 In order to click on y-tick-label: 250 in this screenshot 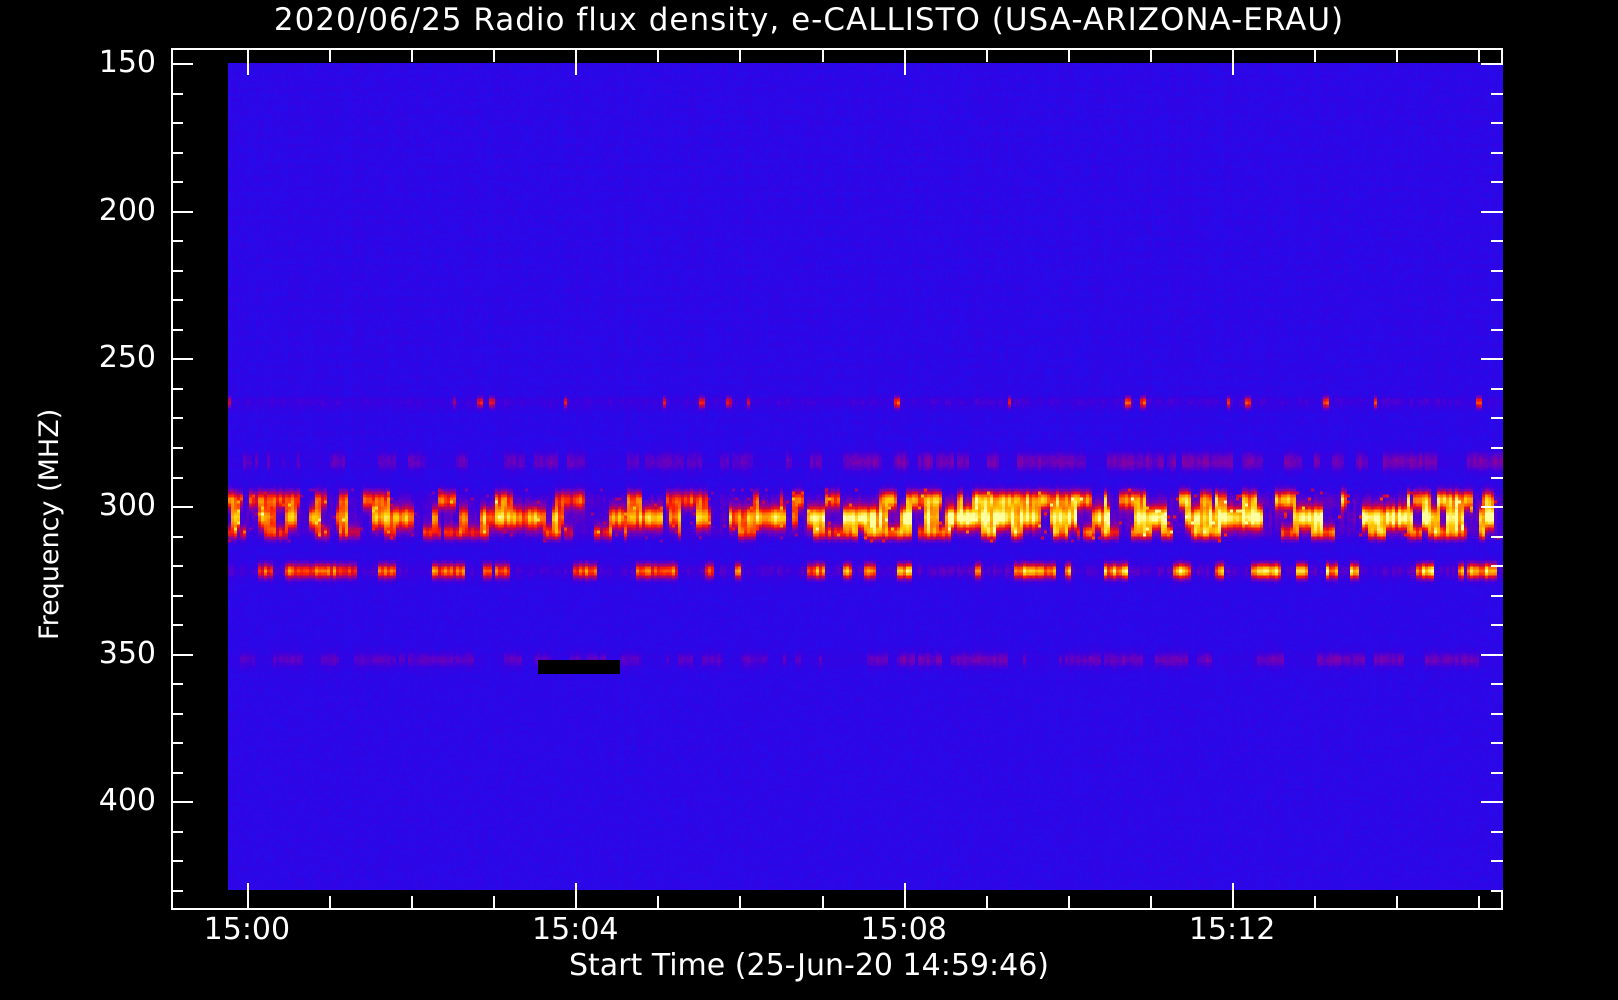, I will do `click(127, 358)`.